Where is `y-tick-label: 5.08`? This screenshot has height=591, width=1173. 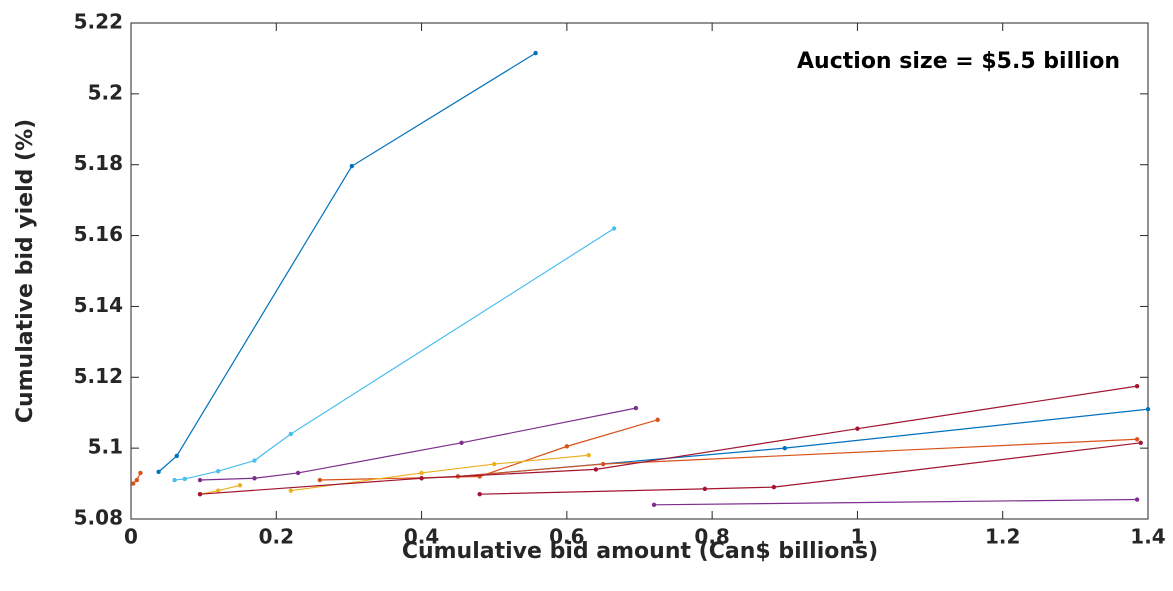 y-tick-label: 5.08 is located at coordinates (98, 518).